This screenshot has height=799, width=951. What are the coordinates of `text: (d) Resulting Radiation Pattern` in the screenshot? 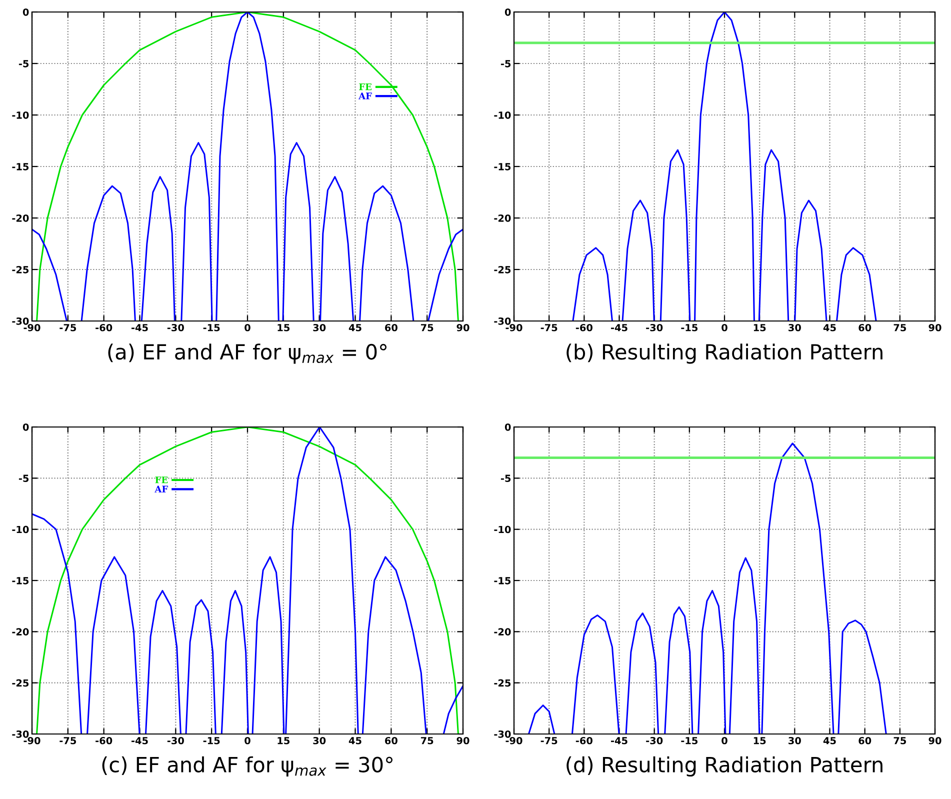 It's located at (724, 766).